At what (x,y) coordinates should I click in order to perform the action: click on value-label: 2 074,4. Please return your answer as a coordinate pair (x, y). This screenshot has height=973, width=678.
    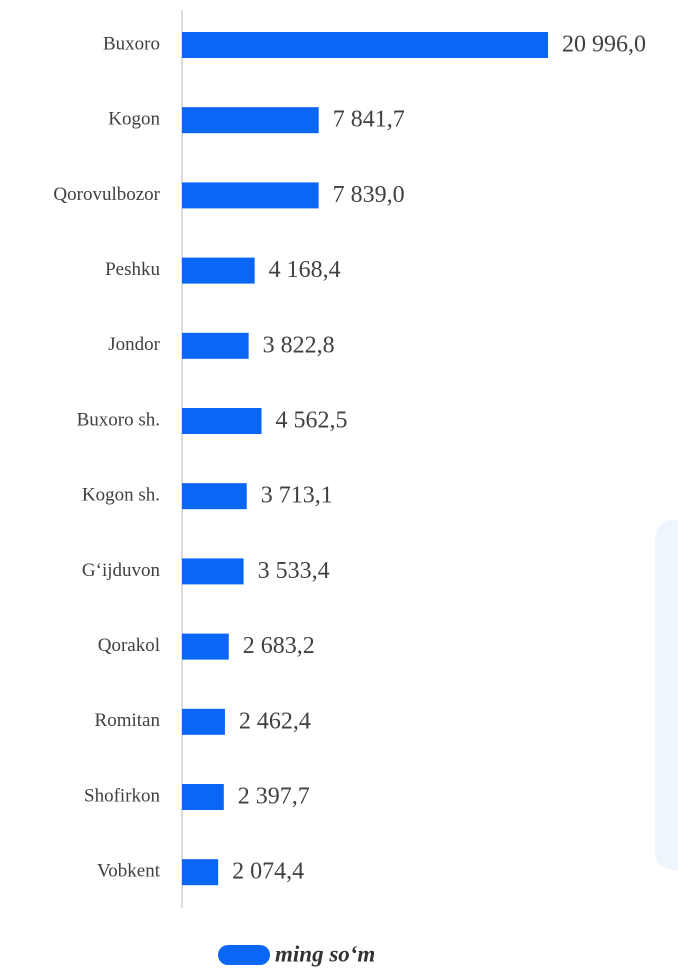
    Looking at the image, I should click on (268, 872).